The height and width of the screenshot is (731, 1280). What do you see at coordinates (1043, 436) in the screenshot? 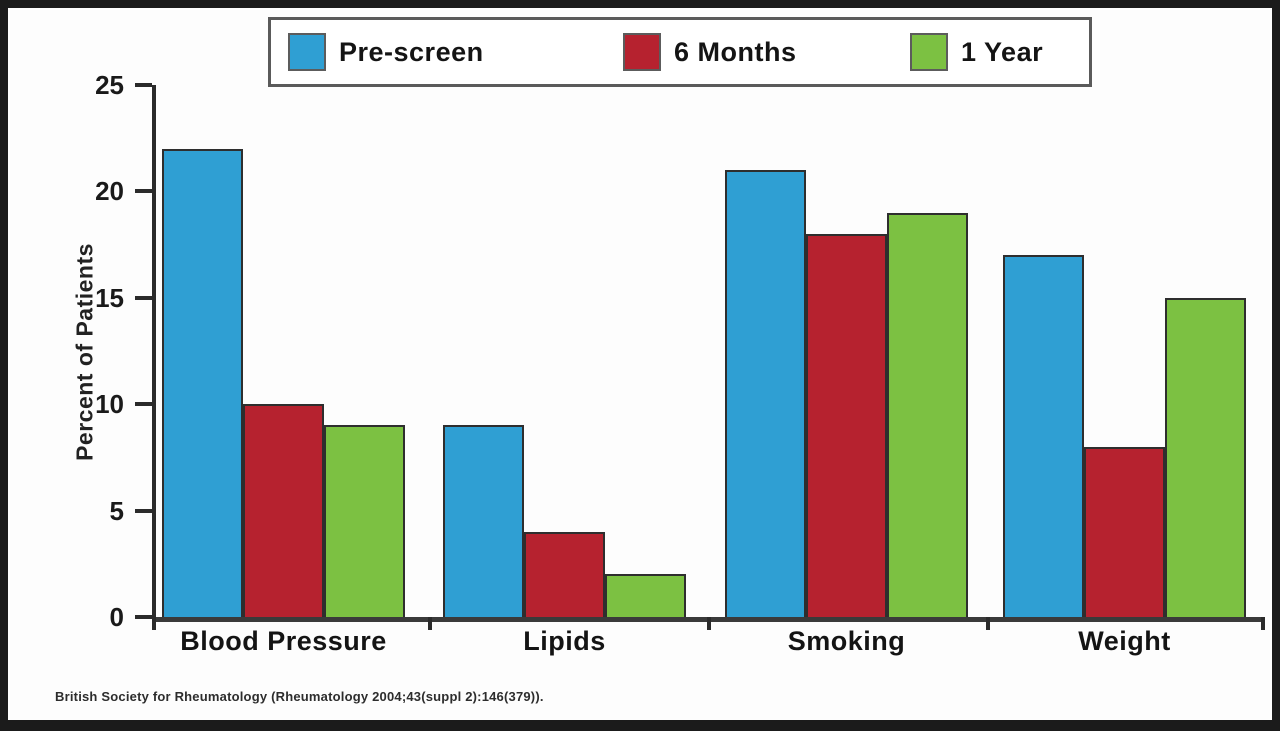
I see `bar-weight-pre-screen` at bounding box center [1043, 436].